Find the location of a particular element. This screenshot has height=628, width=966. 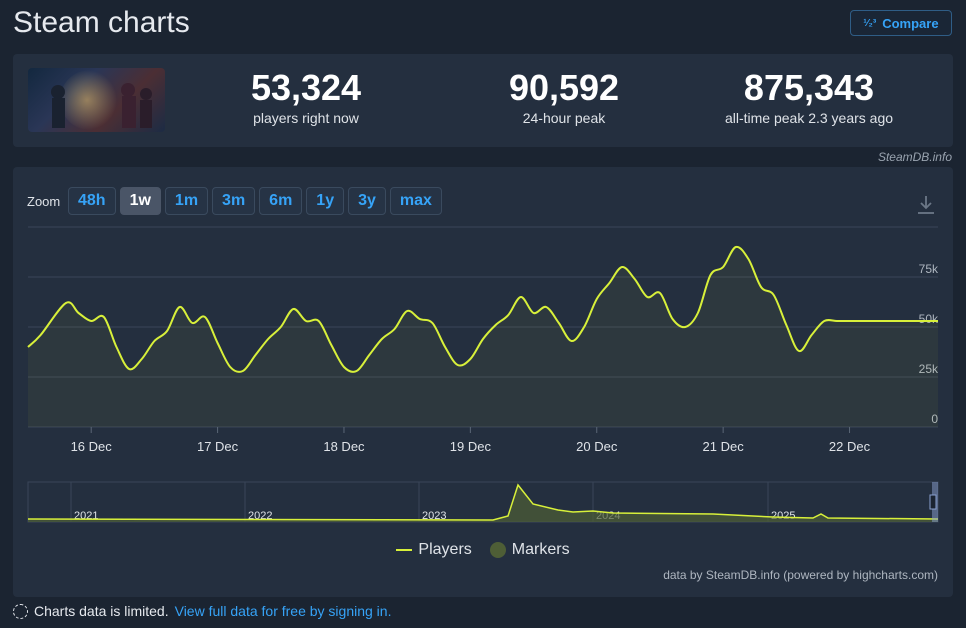

legend-players: Players is located at coordinates (434, 550).